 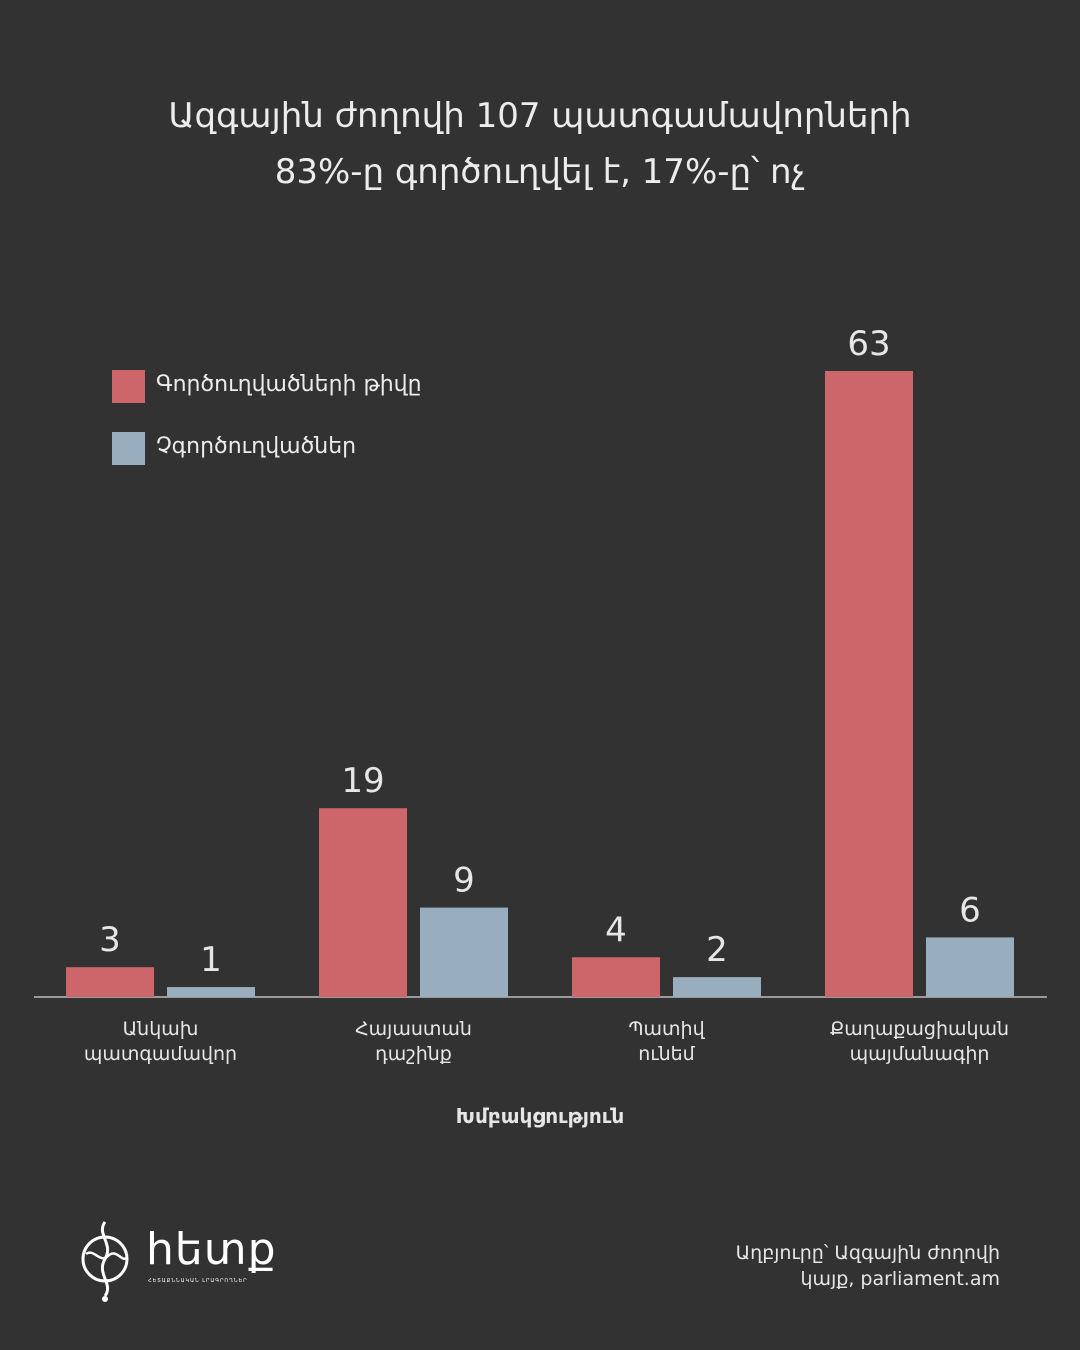 What do you see at coordinates (919, 1029) in the screenshot?
I see `x-tick-label-3-0: Քաղաքացիական` at bounding box center [919, 1029].